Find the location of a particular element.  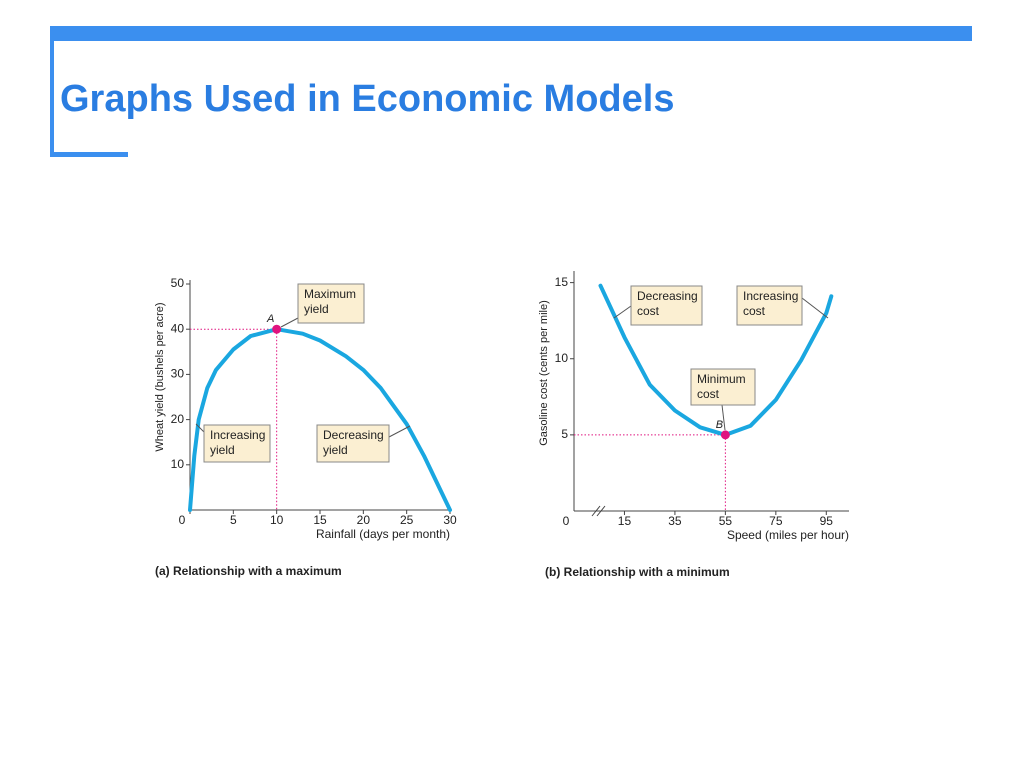

y-axis-label: Gasoline cost (cents per mile) is located at coordinates (544, 373).